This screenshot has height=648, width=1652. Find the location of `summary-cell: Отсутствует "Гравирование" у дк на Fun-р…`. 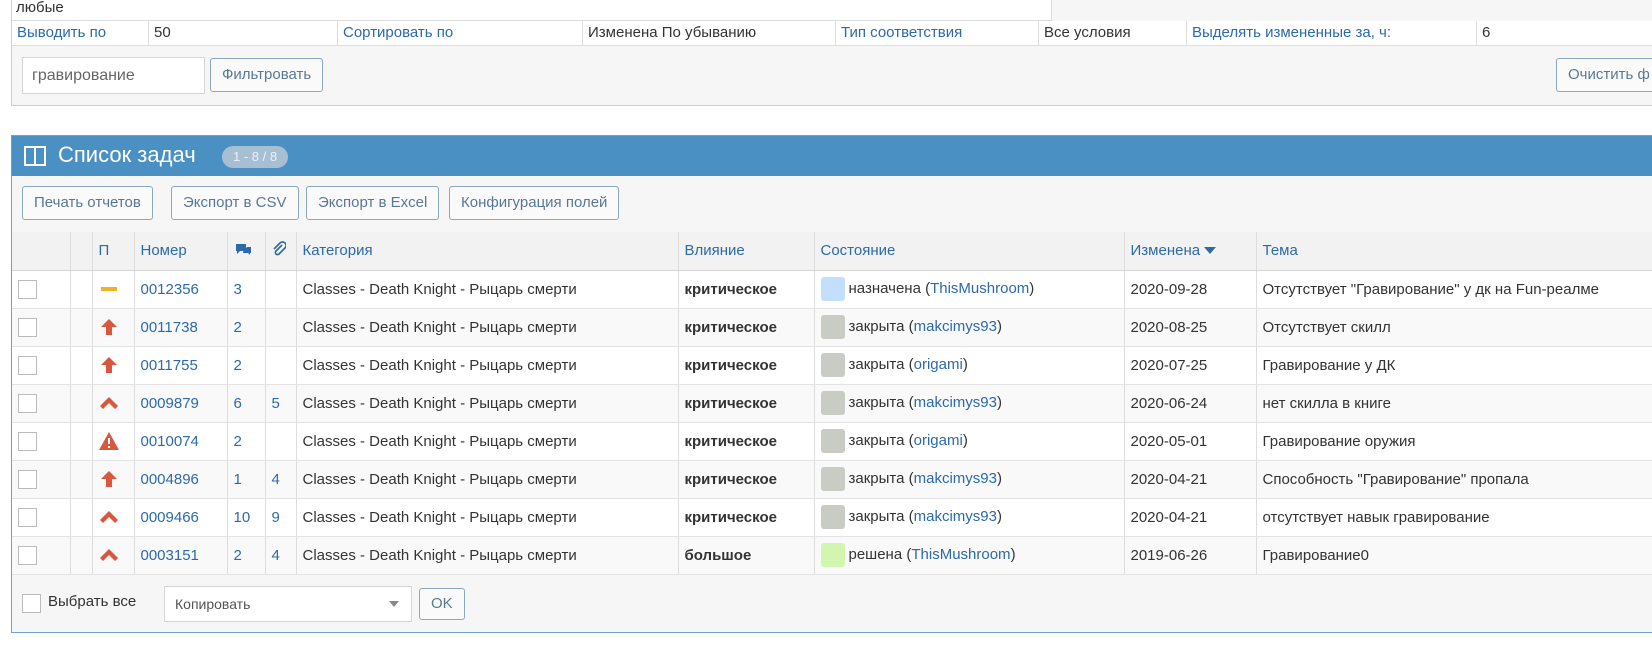

summary-cell: Отсутствует "Гравирование" у дк на Fun-р… is located at coordinates (1454, 289).